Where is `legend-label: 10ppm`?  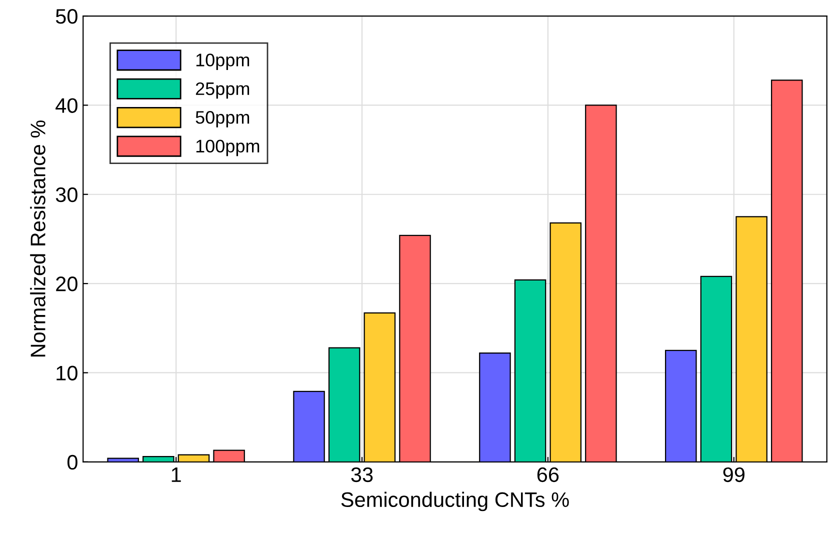
legend-label: 10ppm is located at coordinates (223, 62).